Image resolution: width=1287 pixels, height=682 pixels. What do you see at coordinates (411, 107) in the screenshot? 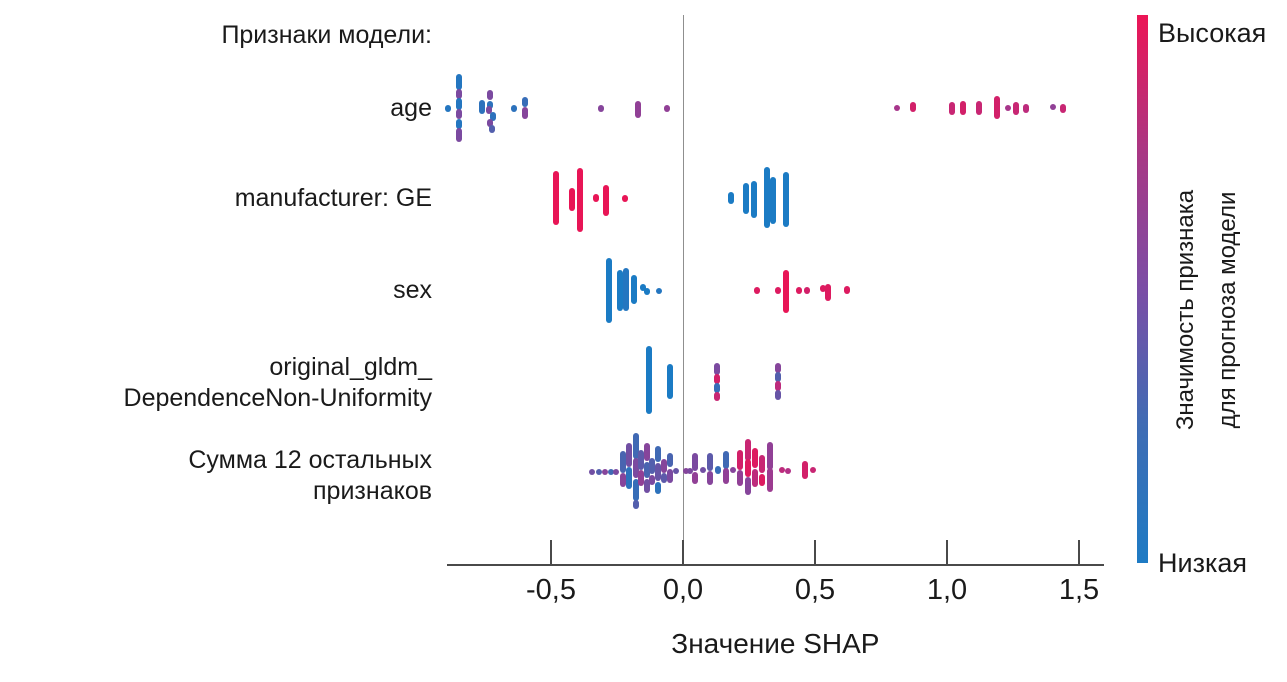
I see `feature-label: age` at bounding box center [411, 107].